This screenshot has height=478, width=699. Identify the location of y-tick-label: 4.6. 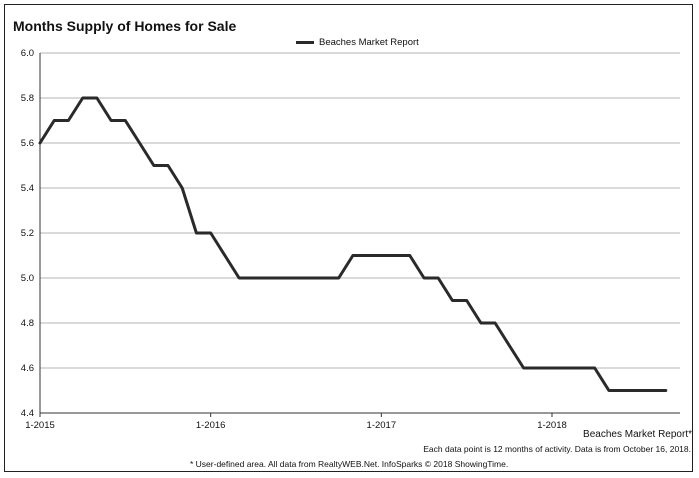
(27, 368).